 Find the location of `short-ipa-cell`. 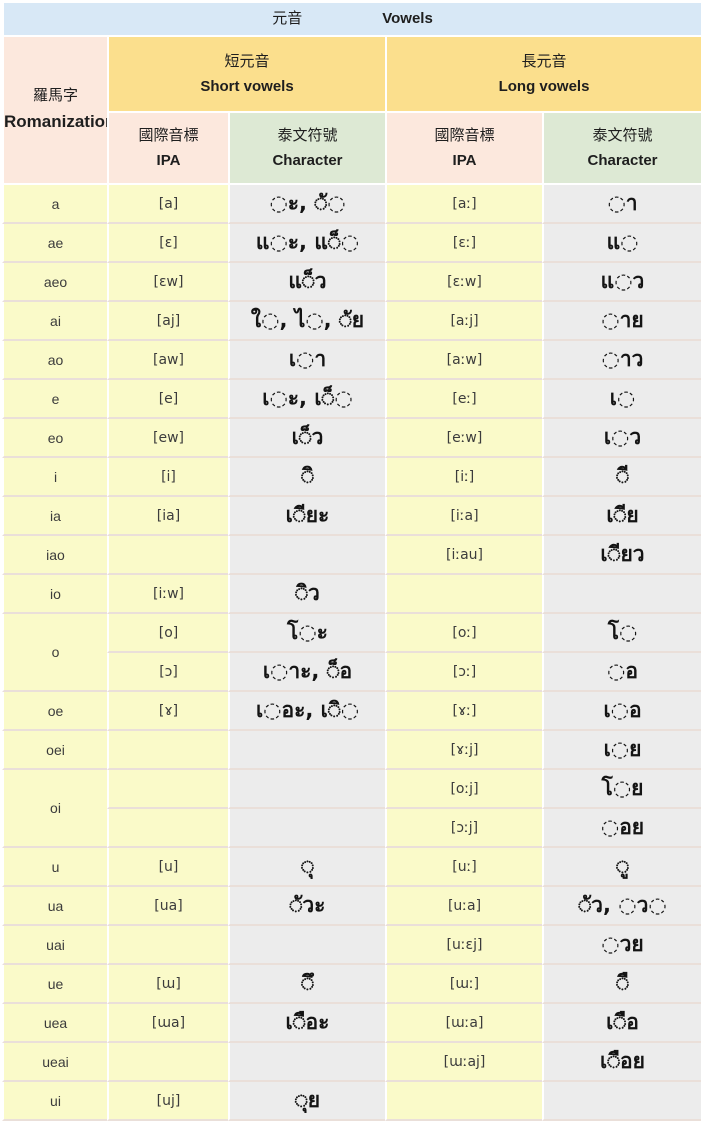

short-ipa-cell is located at coordinates (167, 945).